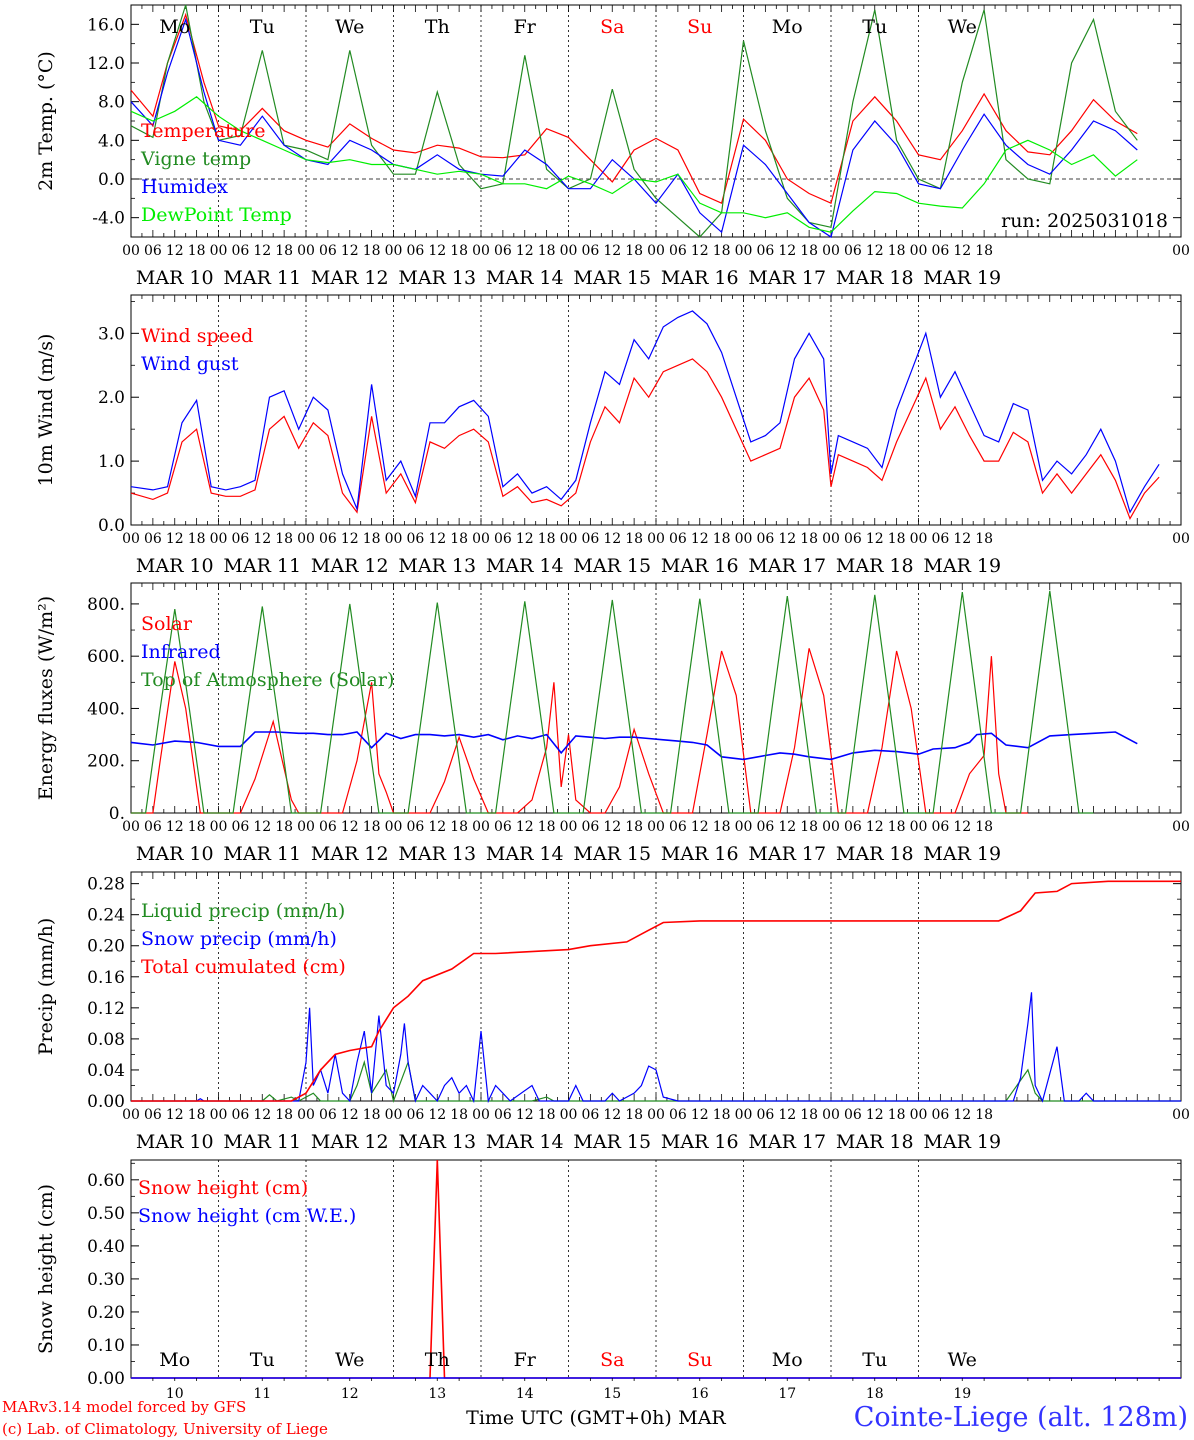  Describe the element at coordinates (1021, 1417) in the screenshot. I see `station-label: Cointe-Liege (alt. 128m)` at that location.